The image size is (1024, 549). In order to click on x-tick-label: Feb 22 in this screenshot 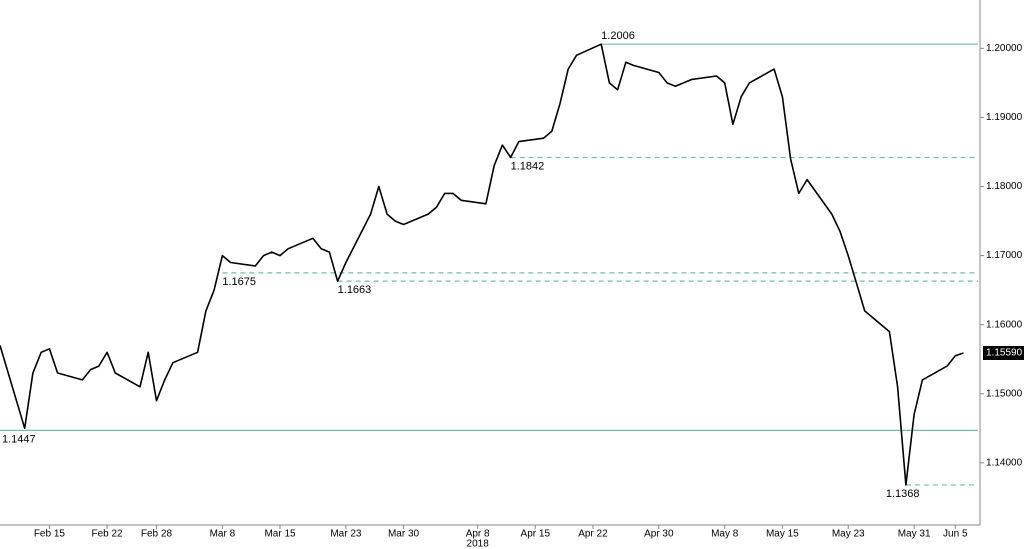, I will do `click(107, 534)`.